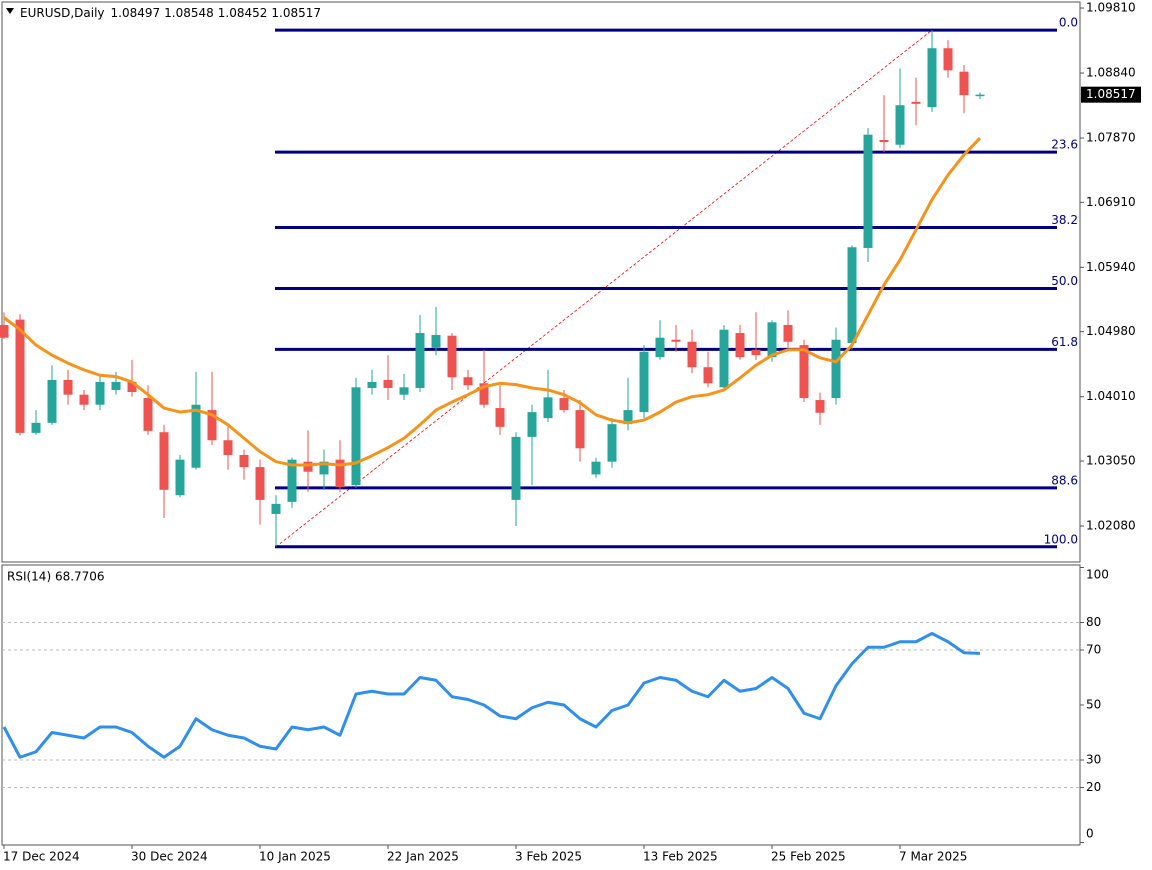 The height and width of the screenshot is (870, 1152). I want to click on x-tick-label: 3 Feb 2025, so click(548, 857).